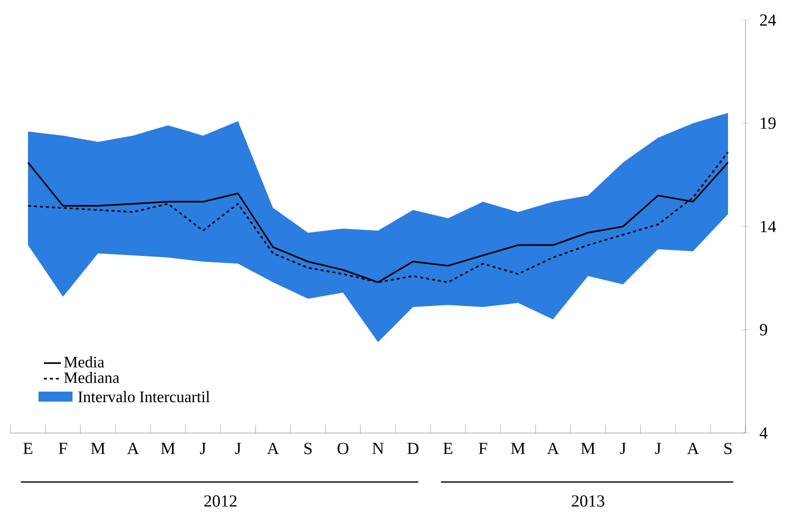 This screenshot has width=796, height=517. What do you see at coordinates (343, 448) in the screenshot?
I see `x-tick-label: O` at bounding box center [343, 448].